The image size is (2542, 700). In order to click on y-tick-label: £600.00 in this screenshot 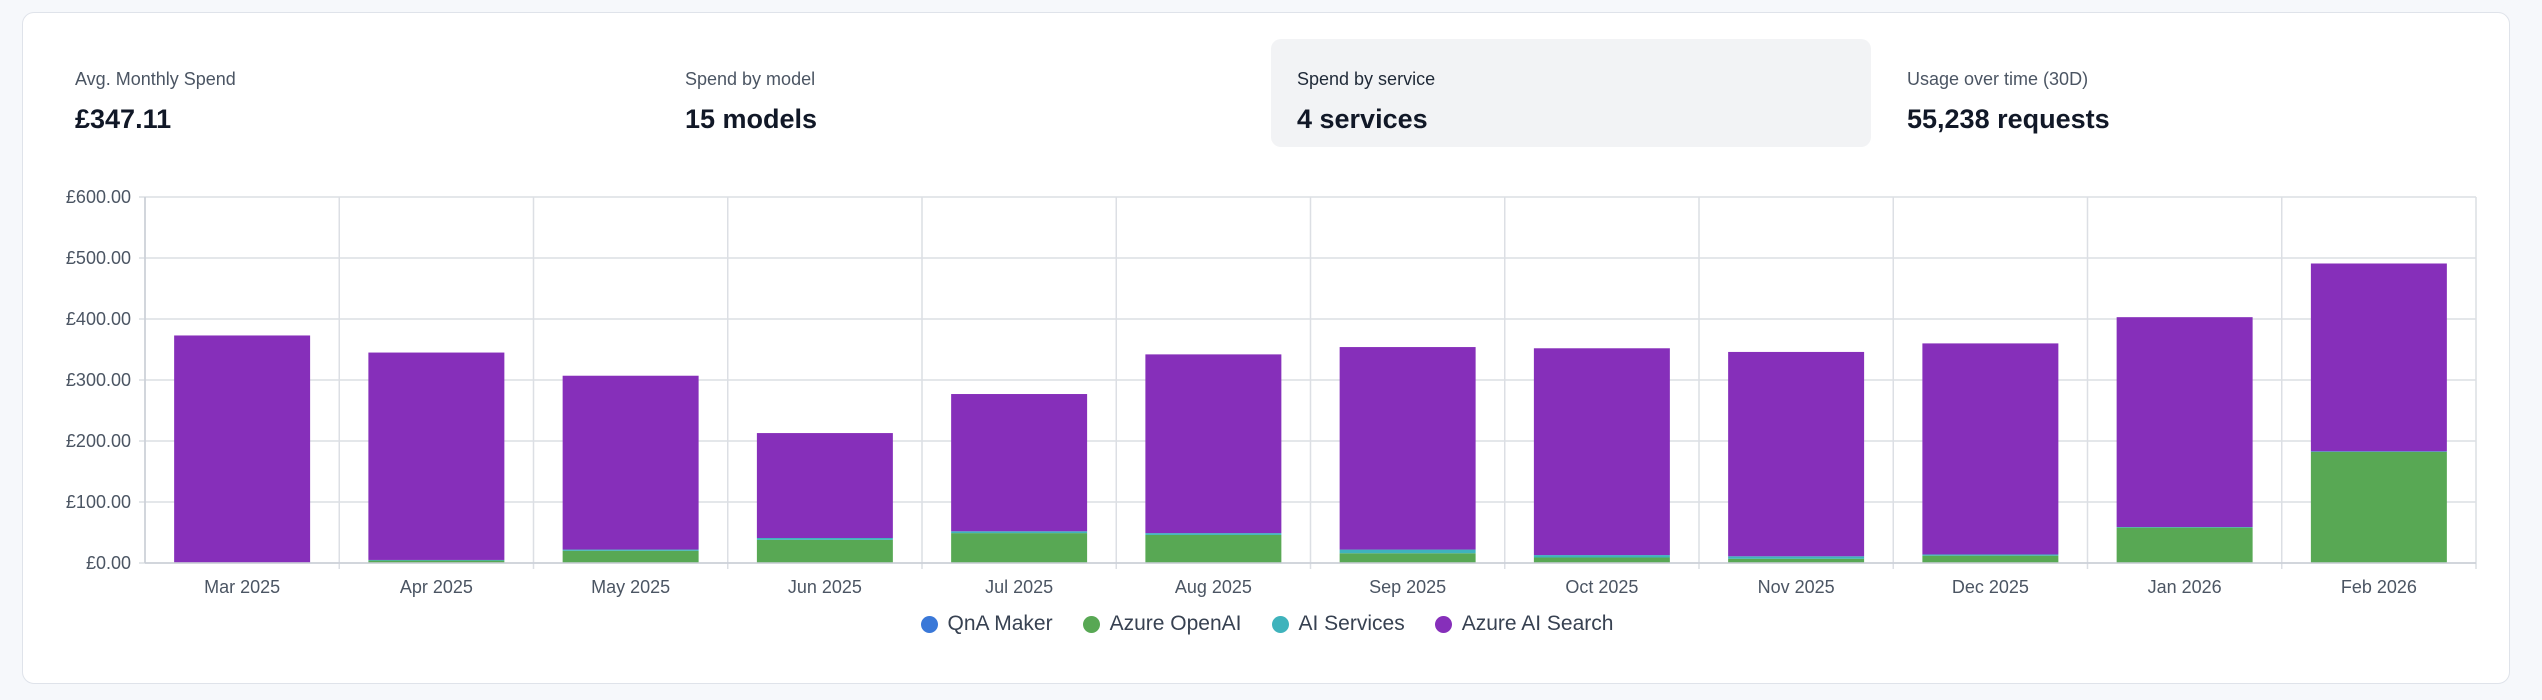, I will do `click(98, 197)`.